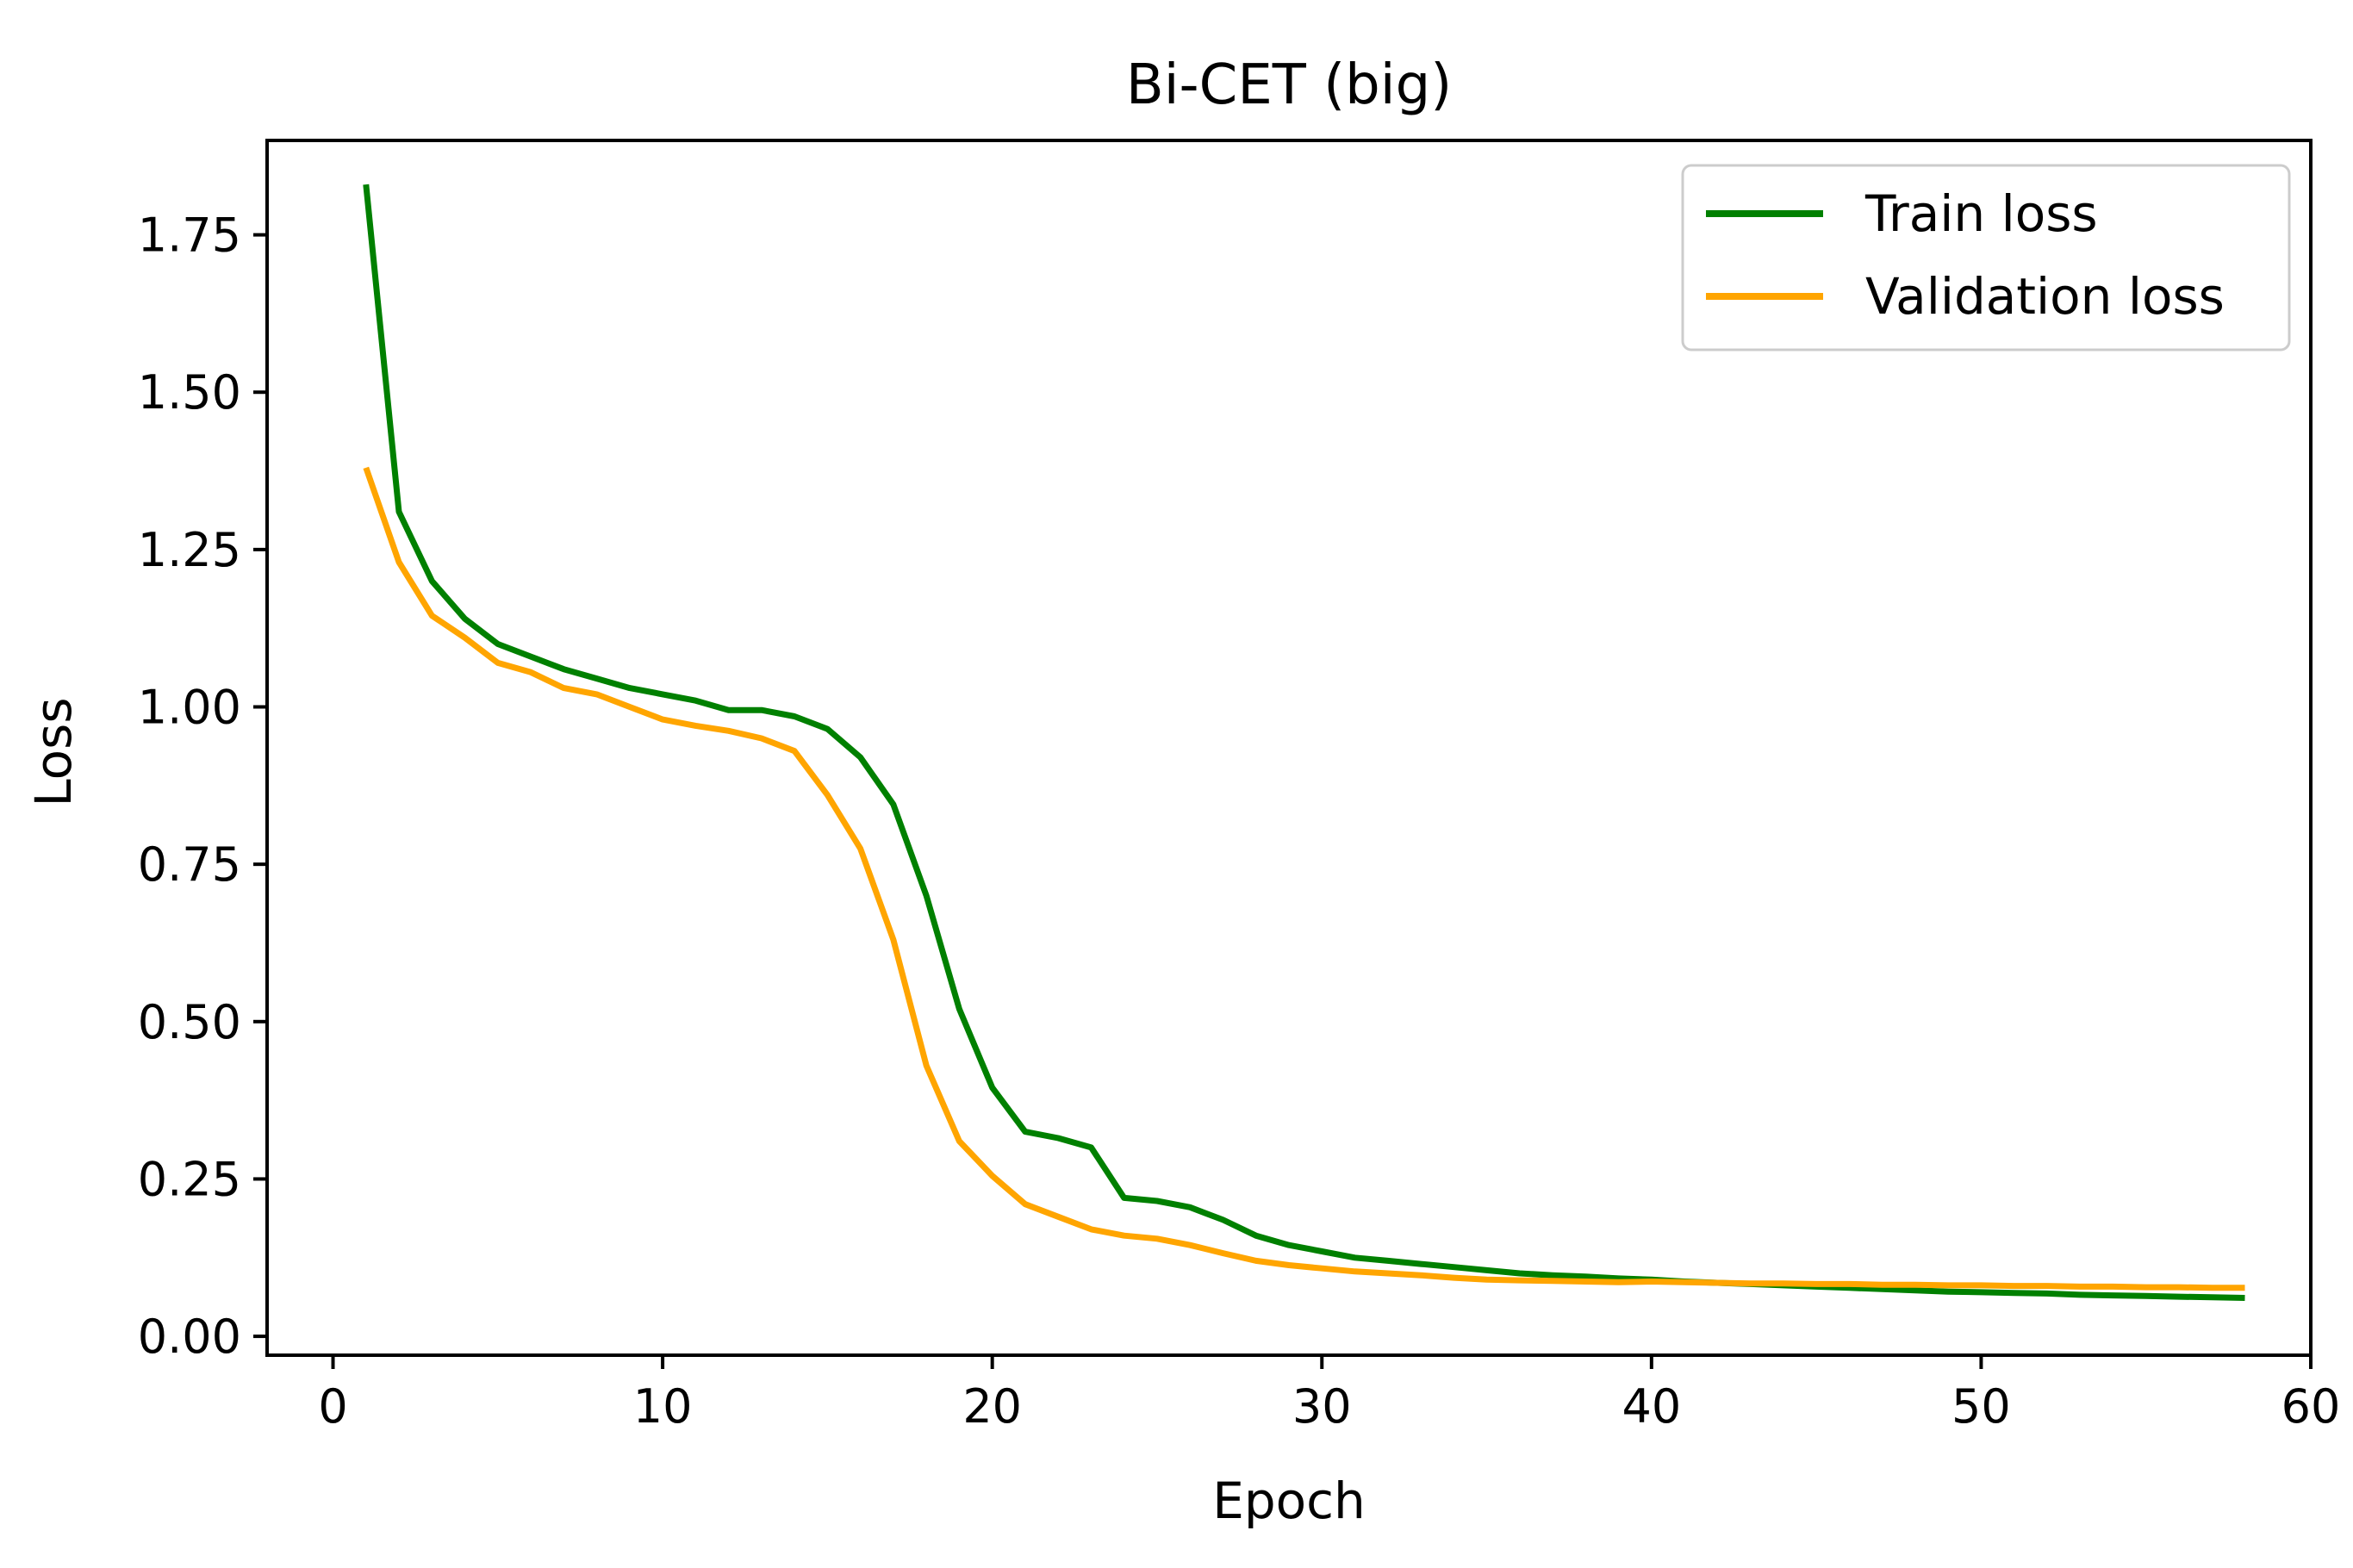 Image resolution: width=2353 pixels, height=1568 pixels. I want to click on legend-box, so click(1986, 258).